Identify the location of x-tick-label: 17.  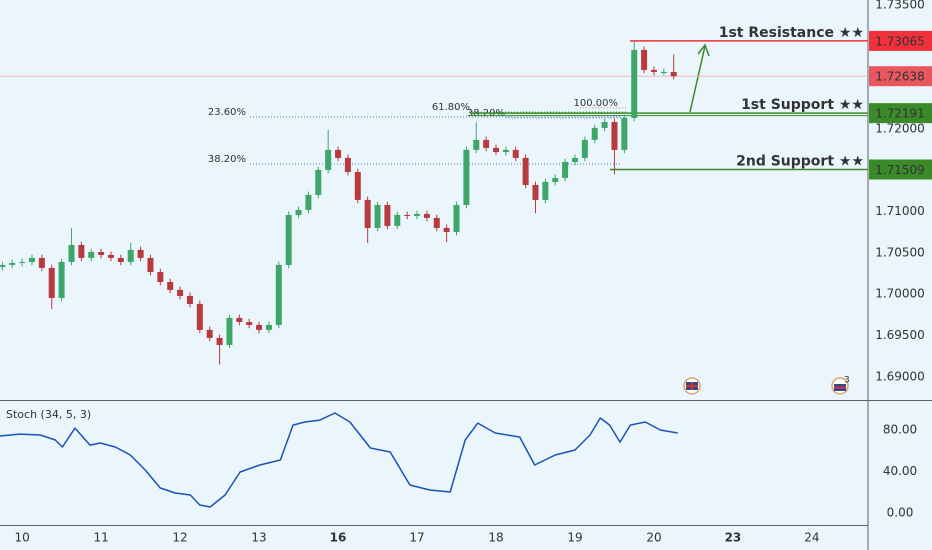
(416, 538).